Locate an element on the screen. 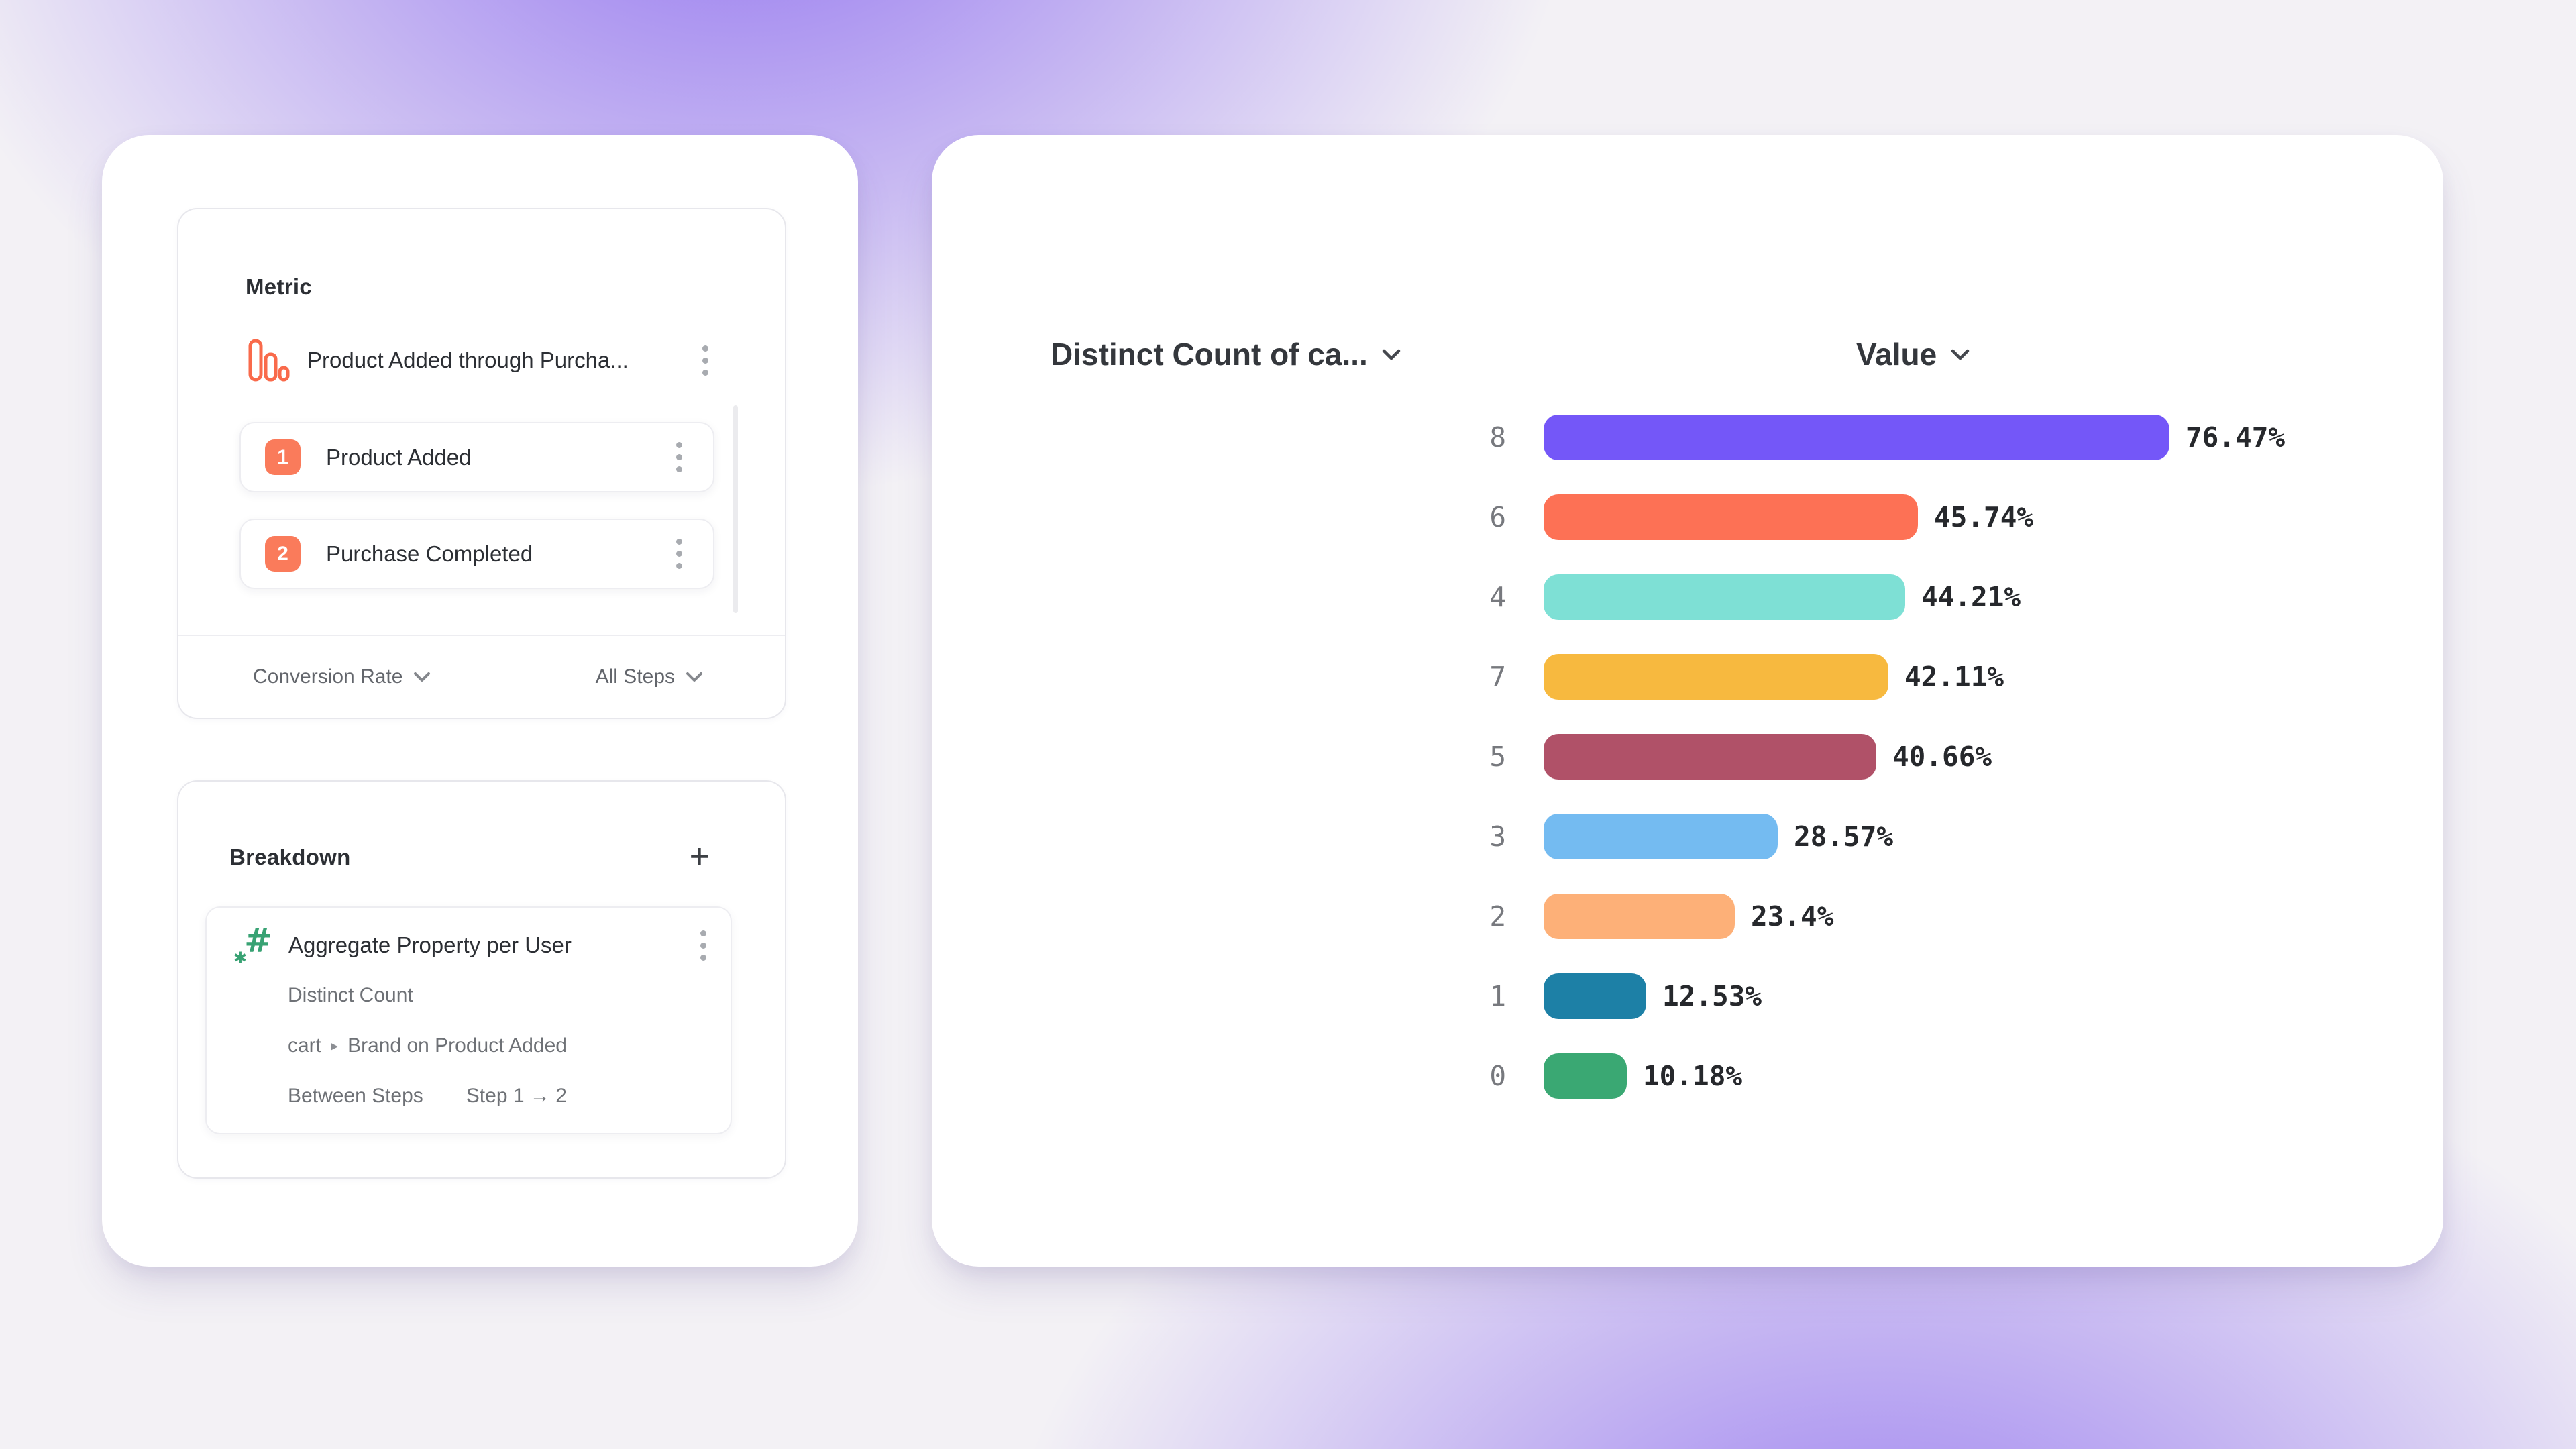 The width and height of the screenshot is (2576, 1449). add-breakdown-button: + is located at coordinates (699, 856).